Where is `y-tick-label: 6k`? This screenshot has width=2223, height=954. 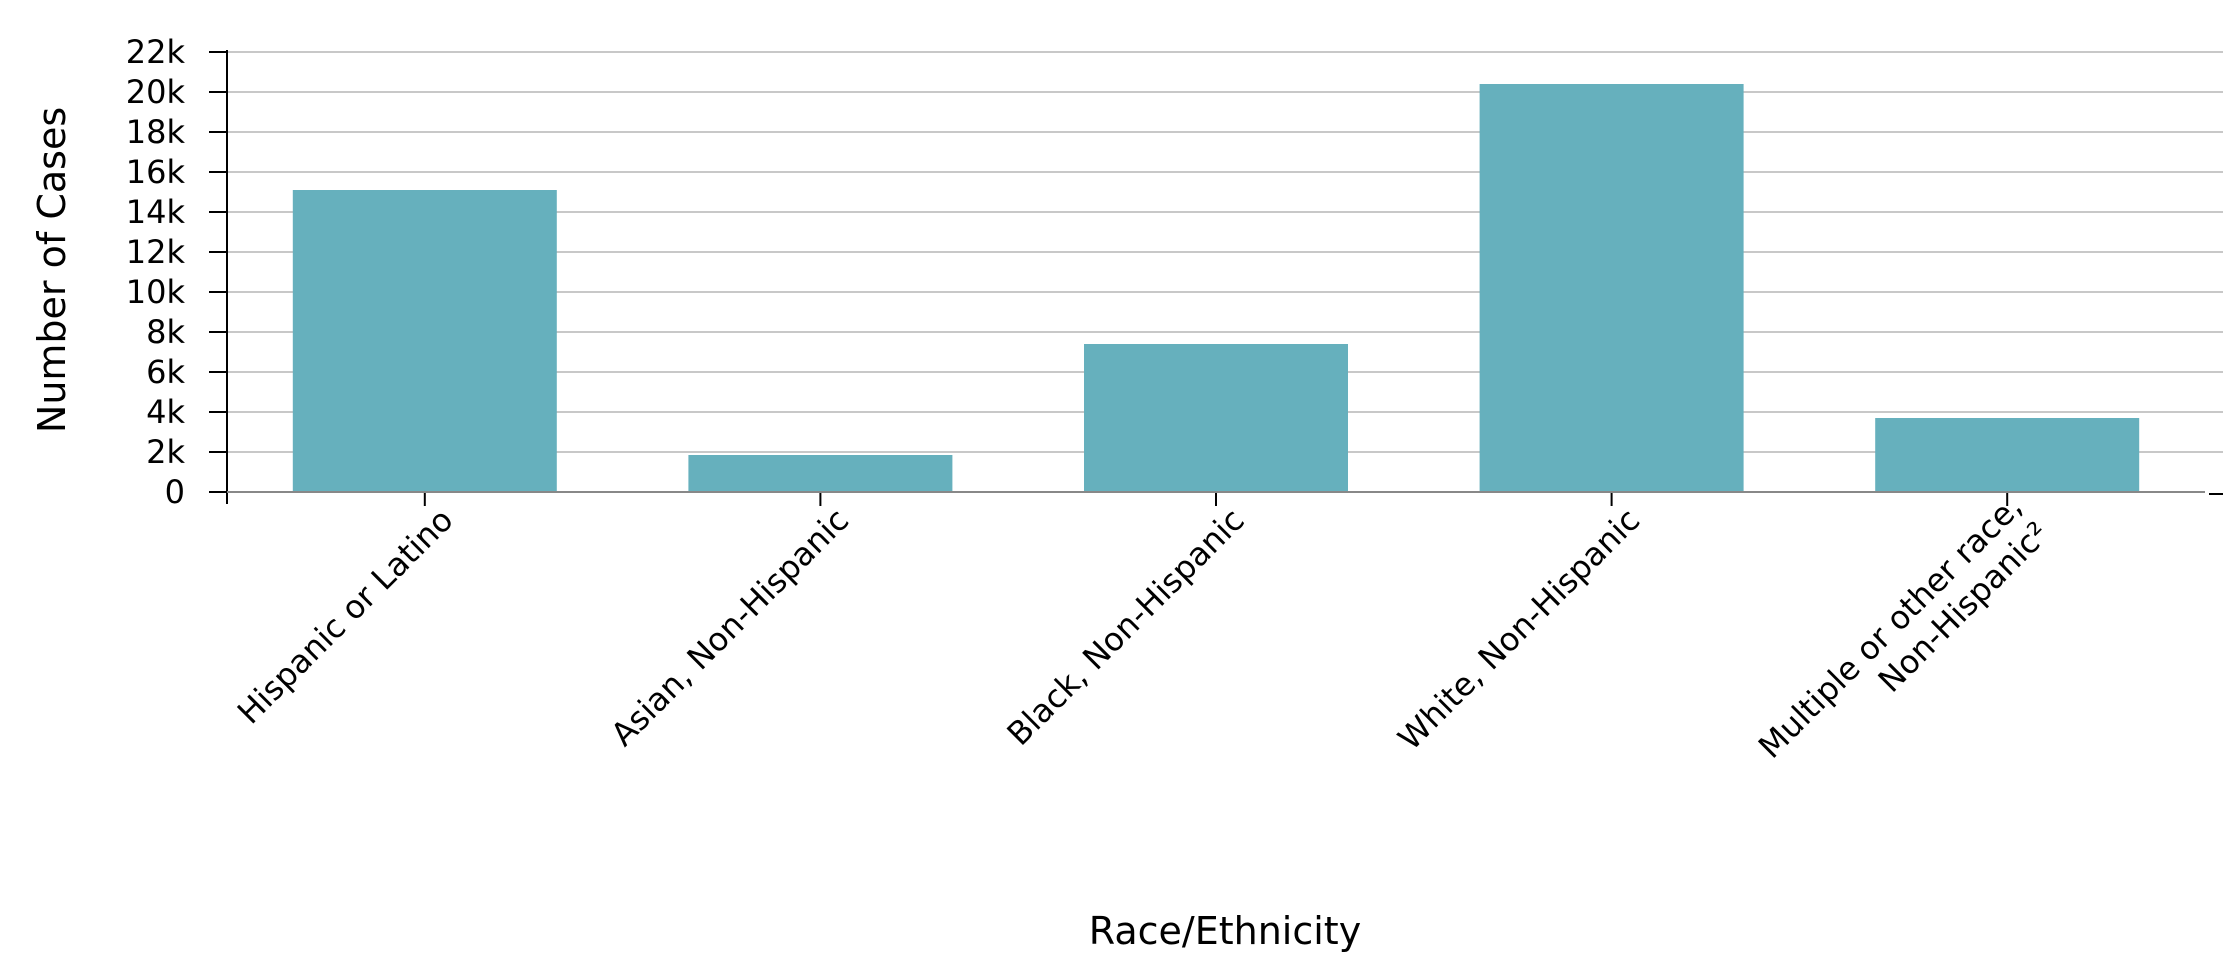 y-tick-label: 6k is located at coordinates (165, 372).